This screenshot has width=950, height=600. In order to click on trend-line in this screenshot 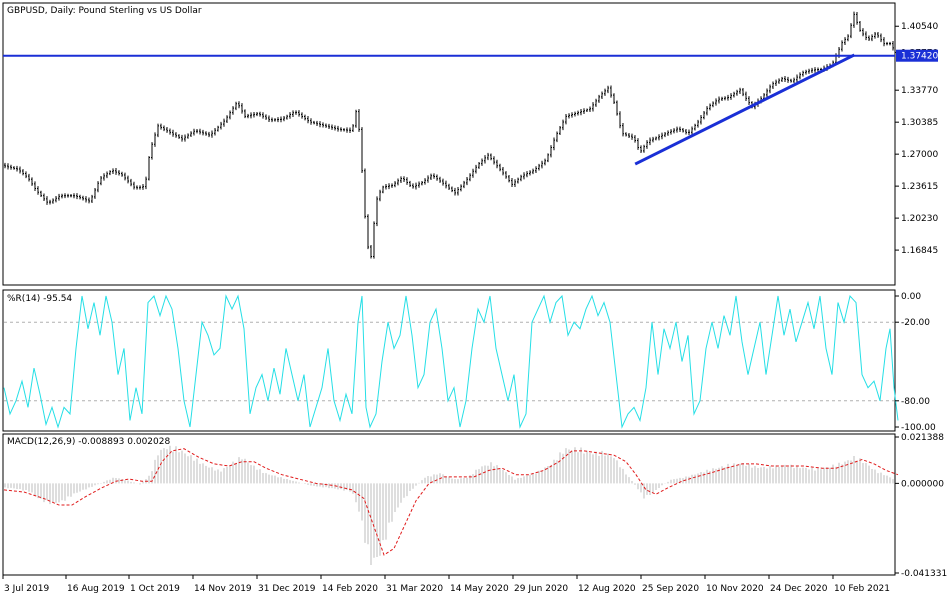, I will do `click(745, 109)`.